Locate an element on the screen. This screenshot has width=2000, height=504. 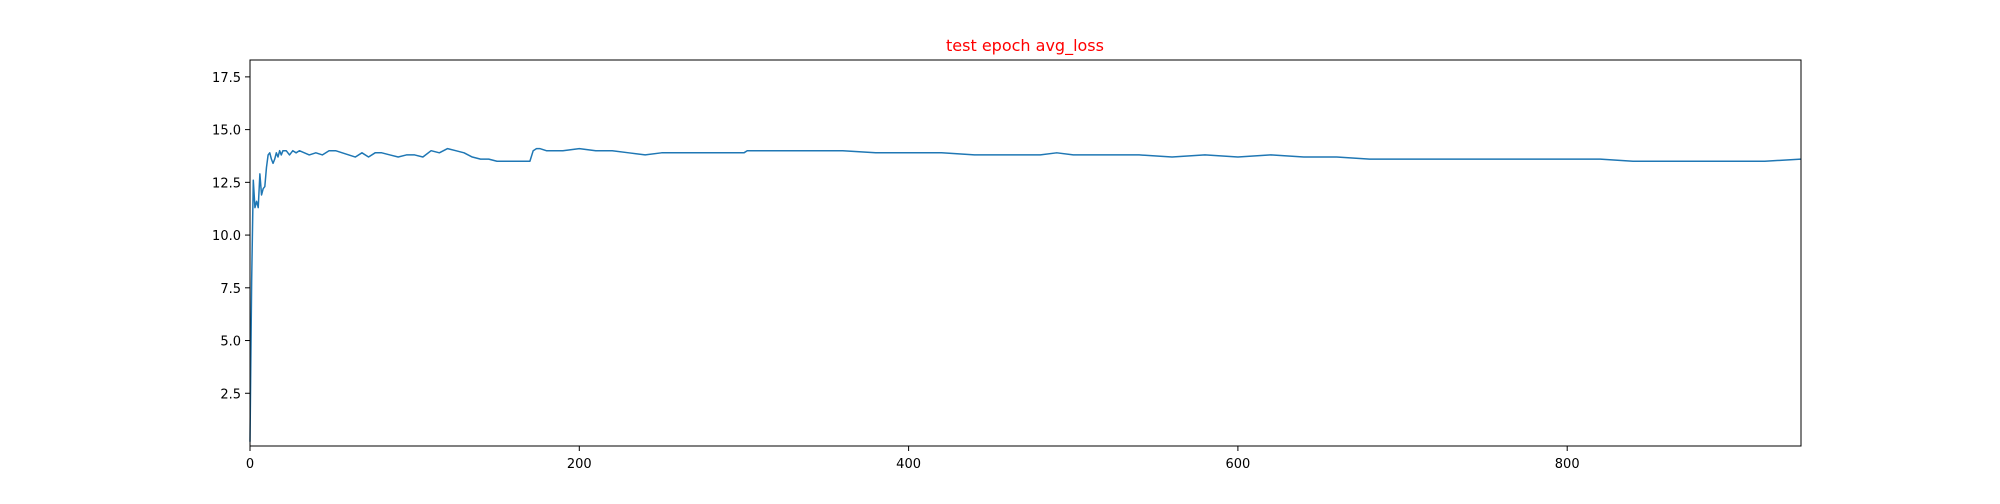
y-tick-label: 10.0 is located at coordinates (226, 236).